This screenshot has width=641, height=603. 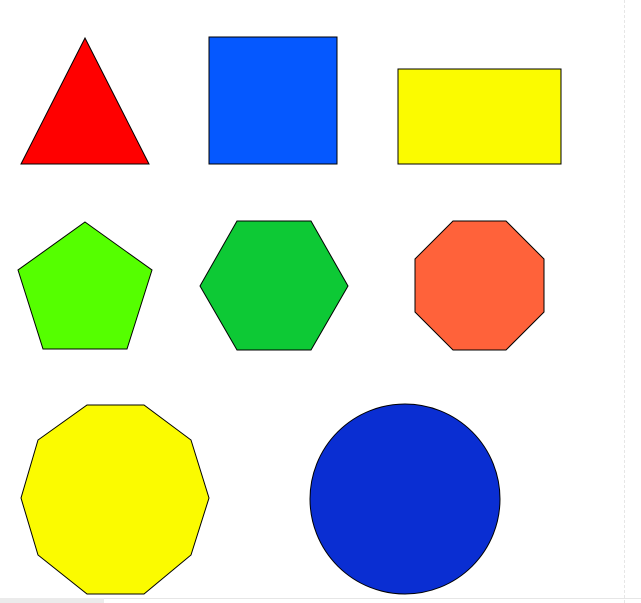 What do you see at coordinates (85, 100) in the screenshot?
I see `triangle-shape` at bounding box center [85, 100].